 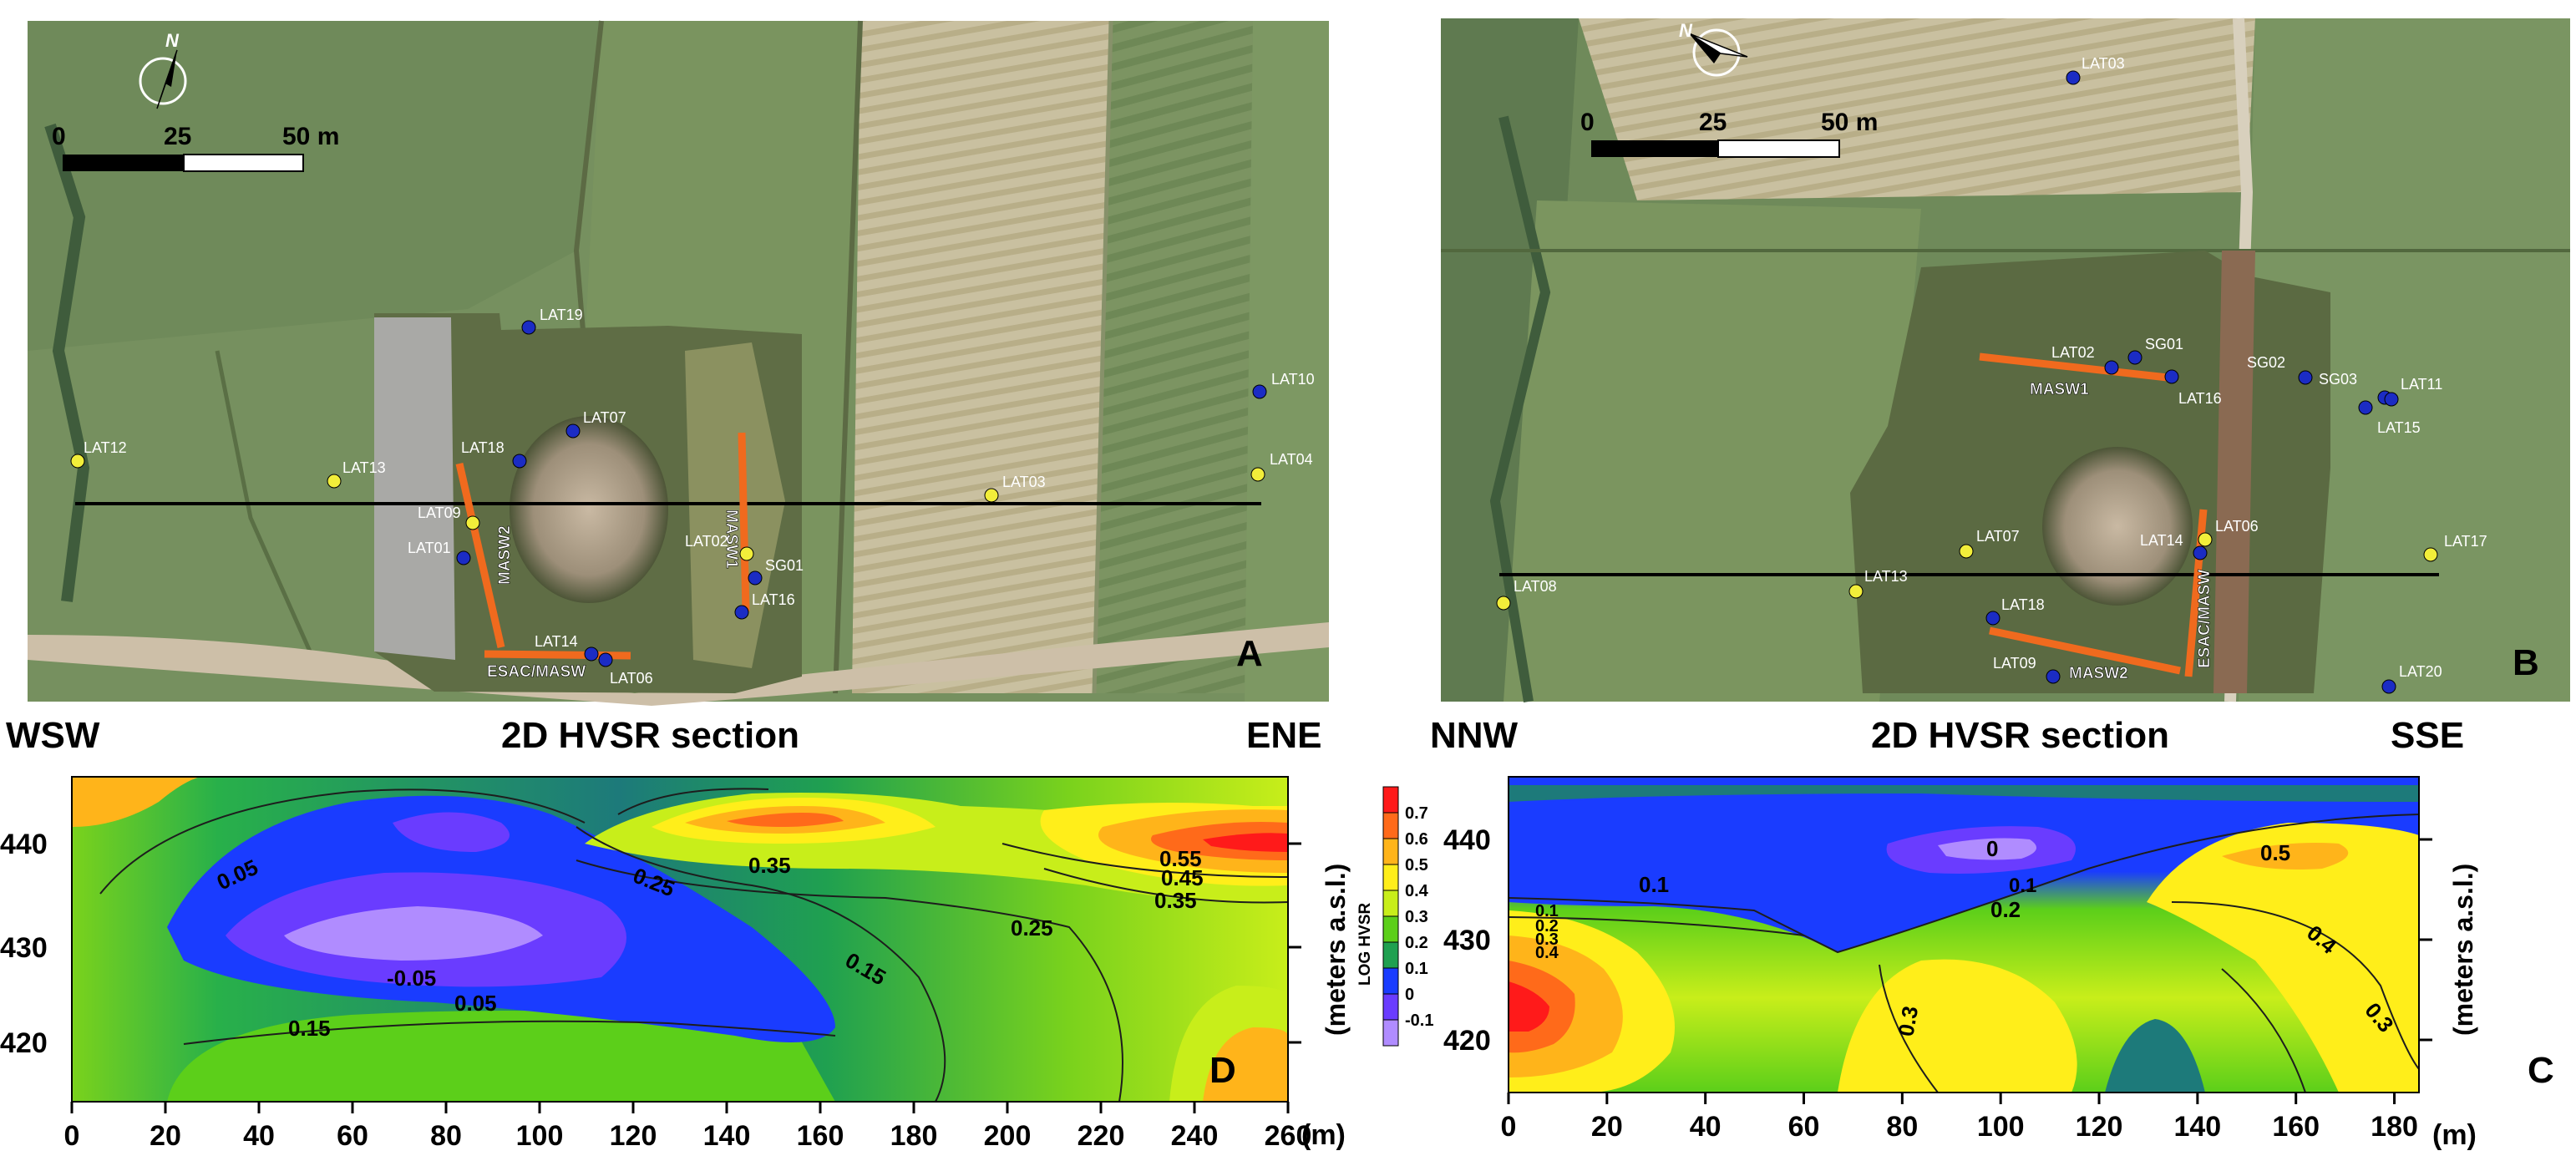 What do you see at coordinates (1804, 1127) in the screenshot?
I see `x-tick-label: 60` at bounding box center [1804, 1127].